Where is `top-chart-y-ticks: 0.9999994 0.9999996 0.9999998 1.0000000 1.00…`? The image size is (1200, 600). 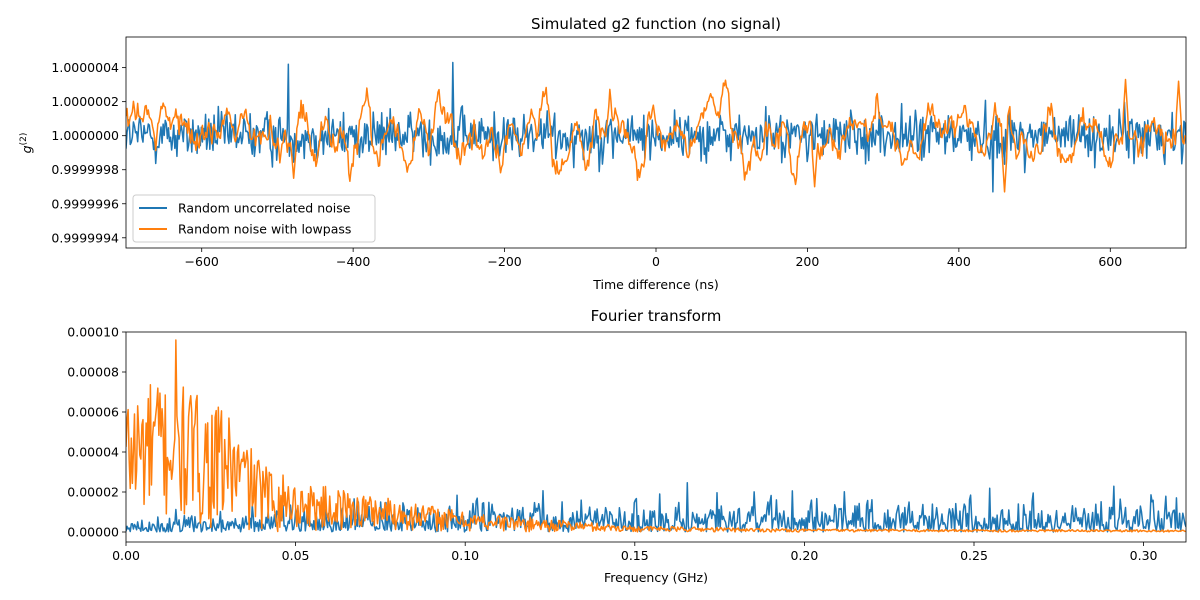 top-chart-y-ticks: 0.9999994 0.9999996 0.9999998 1.0000000 1.00… is located at coordinates (88, 152).